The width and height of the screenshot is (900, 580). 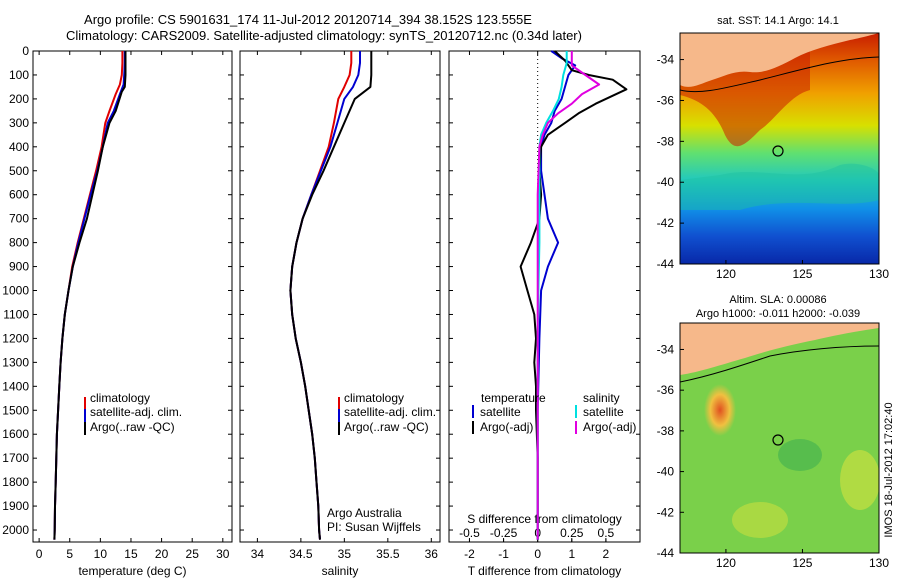 I want to click on sst-map-title: sat. SST: 14.1 Argo: 14.1, so click(x=778, y=21).